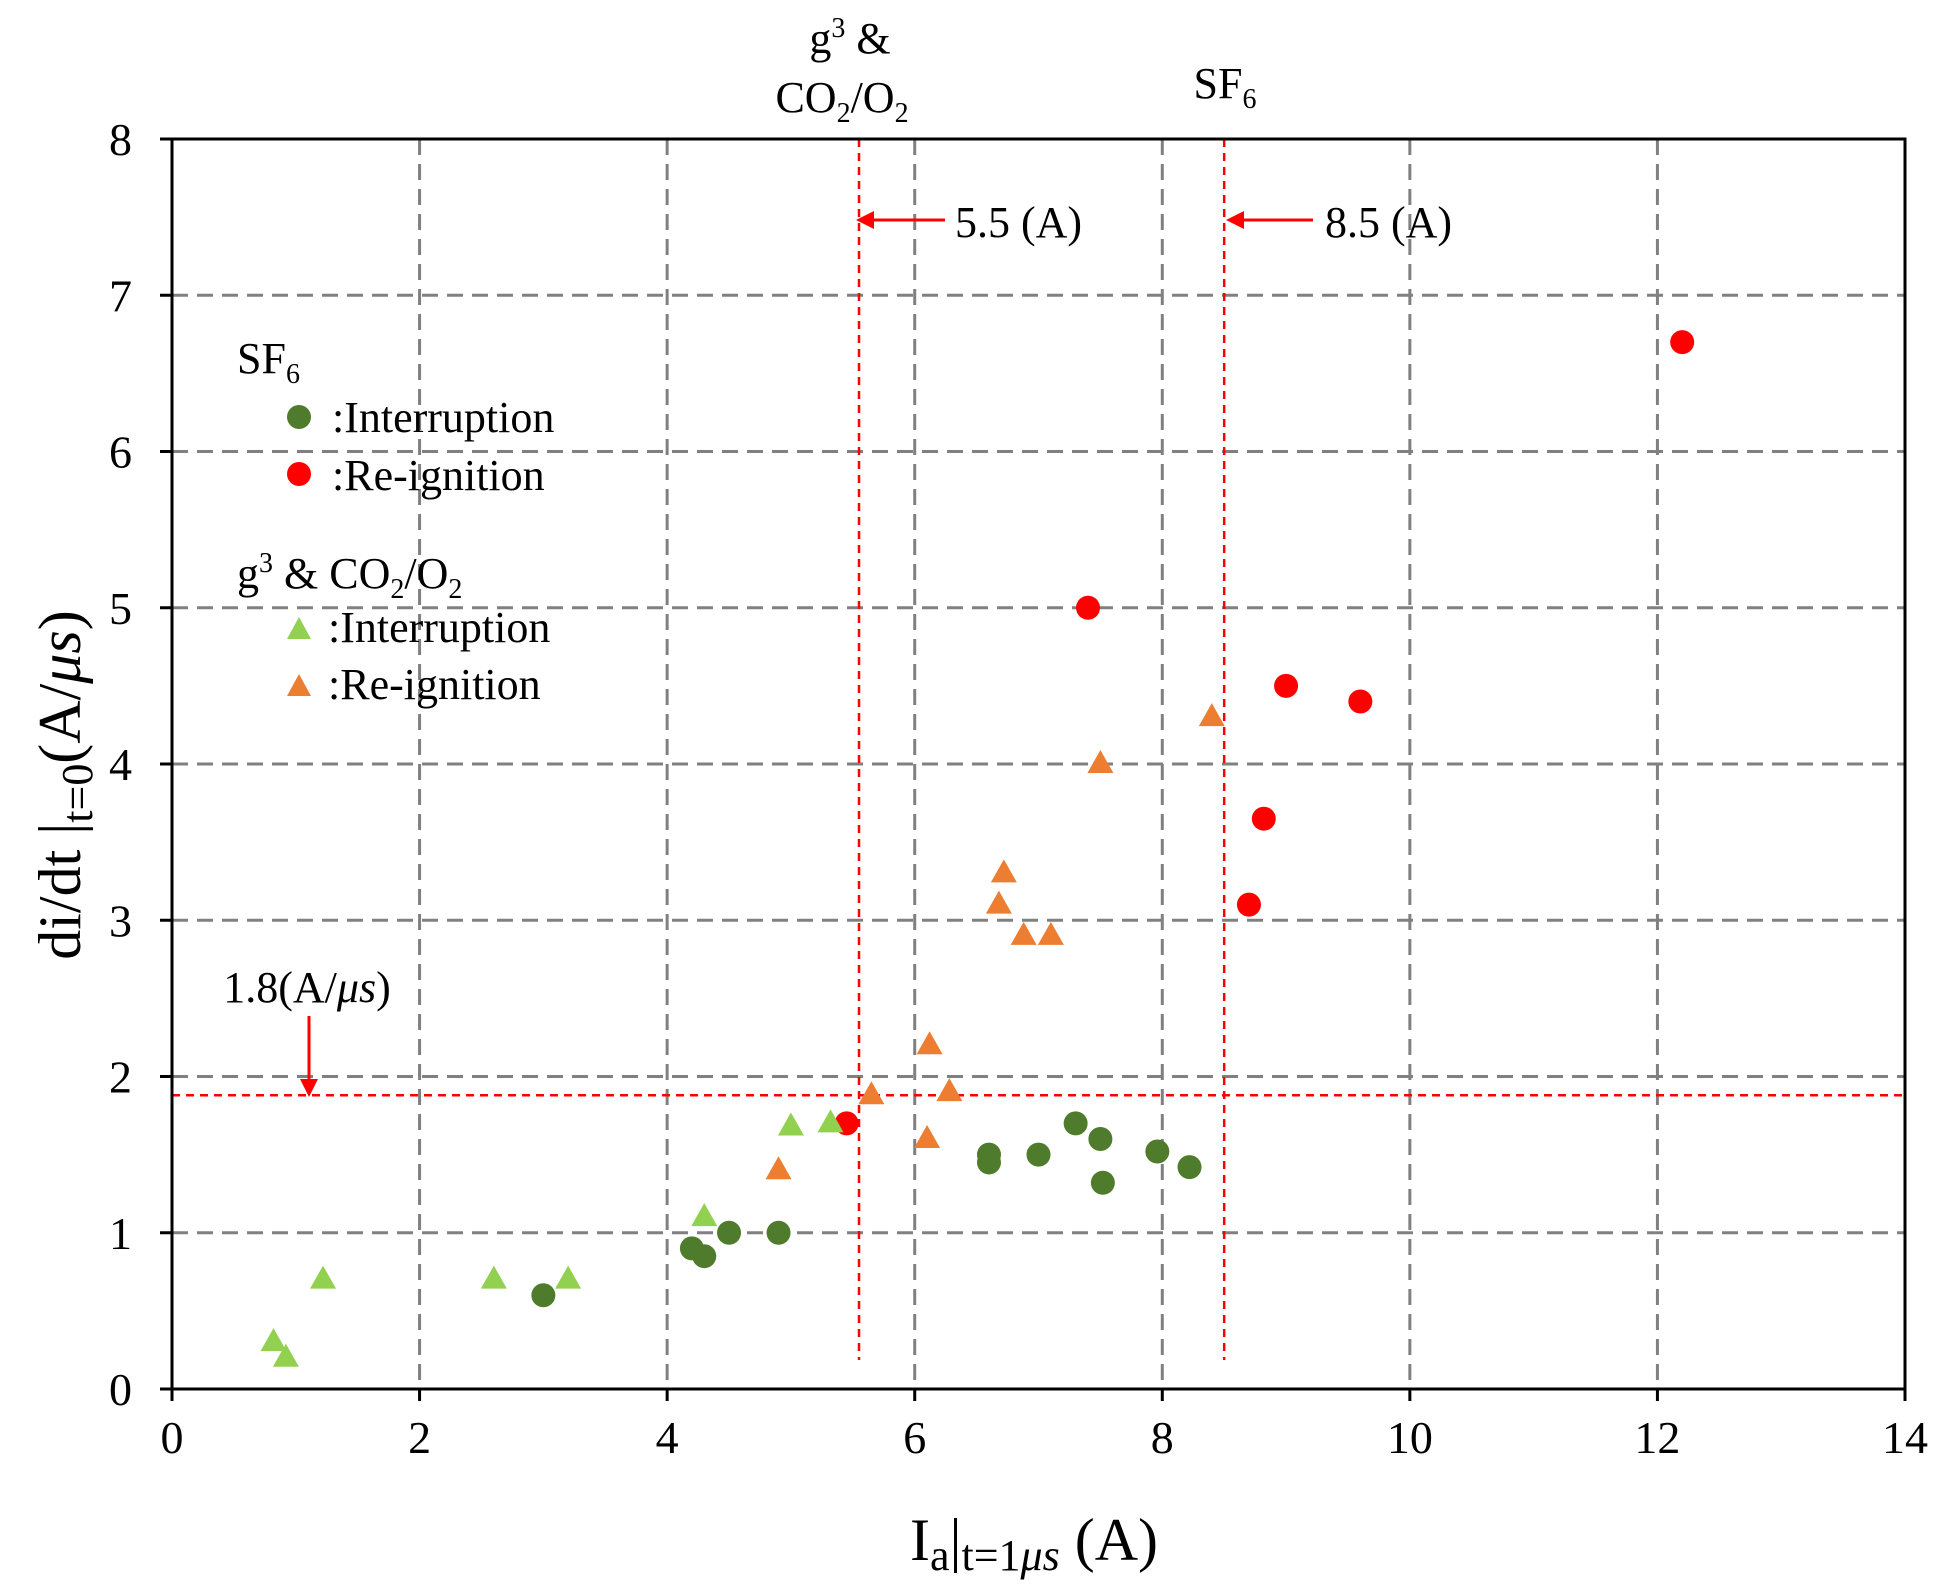  Describe the element at coordinates (299, 628) in the screenshot. I see `legend-g3-interruption-marker` at that location.